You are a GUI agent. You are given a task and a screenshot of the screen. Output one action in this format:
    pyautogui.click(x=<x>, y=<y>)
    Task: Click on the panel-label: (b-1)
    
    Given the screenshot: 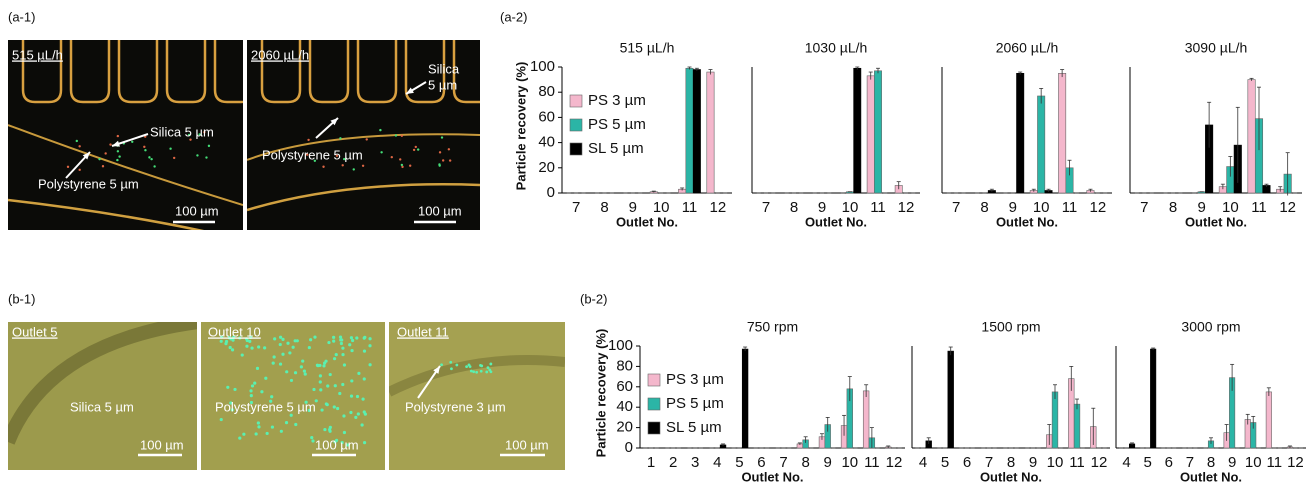 What is the action you would take?
    pyautogui.click(x=21, y=298)
    